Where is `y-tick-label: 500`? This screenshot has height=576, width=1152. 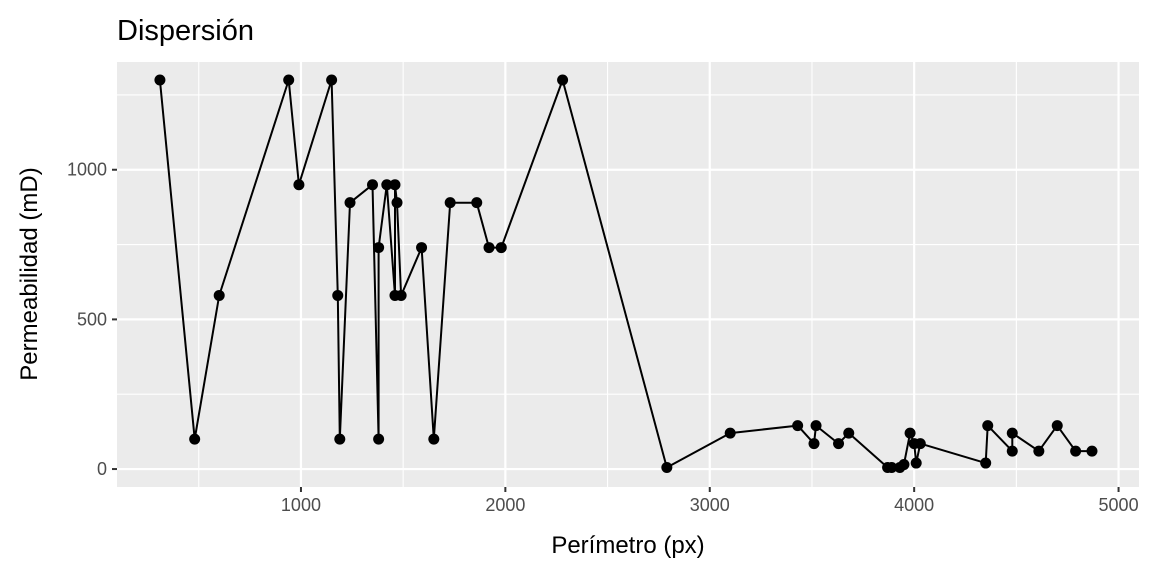
y-tick-label: 500 is located at coordinates (92, 319).